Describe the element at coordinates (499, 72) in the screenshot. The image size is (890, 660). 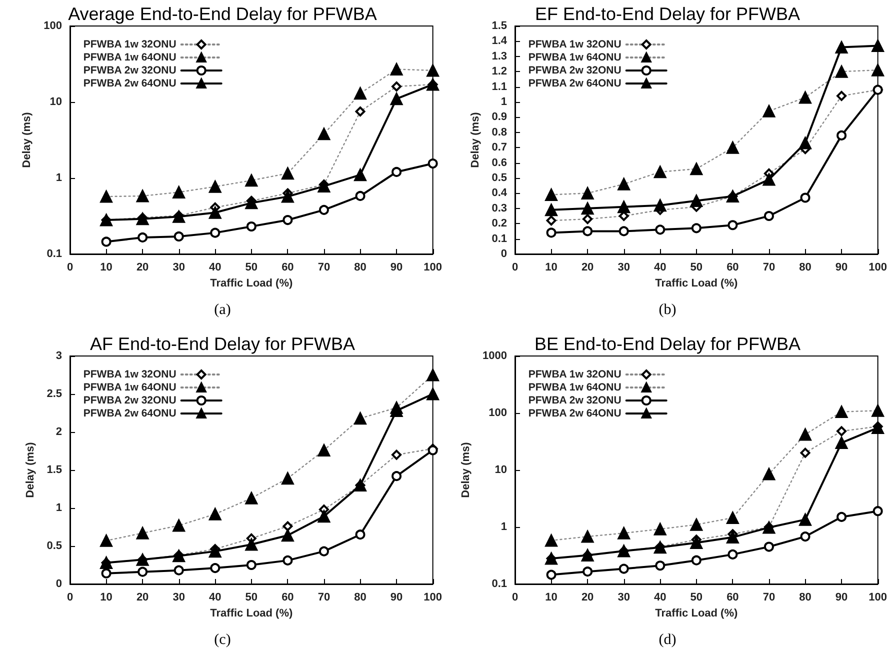
I see `y-tick-label: 1.2` at that location.